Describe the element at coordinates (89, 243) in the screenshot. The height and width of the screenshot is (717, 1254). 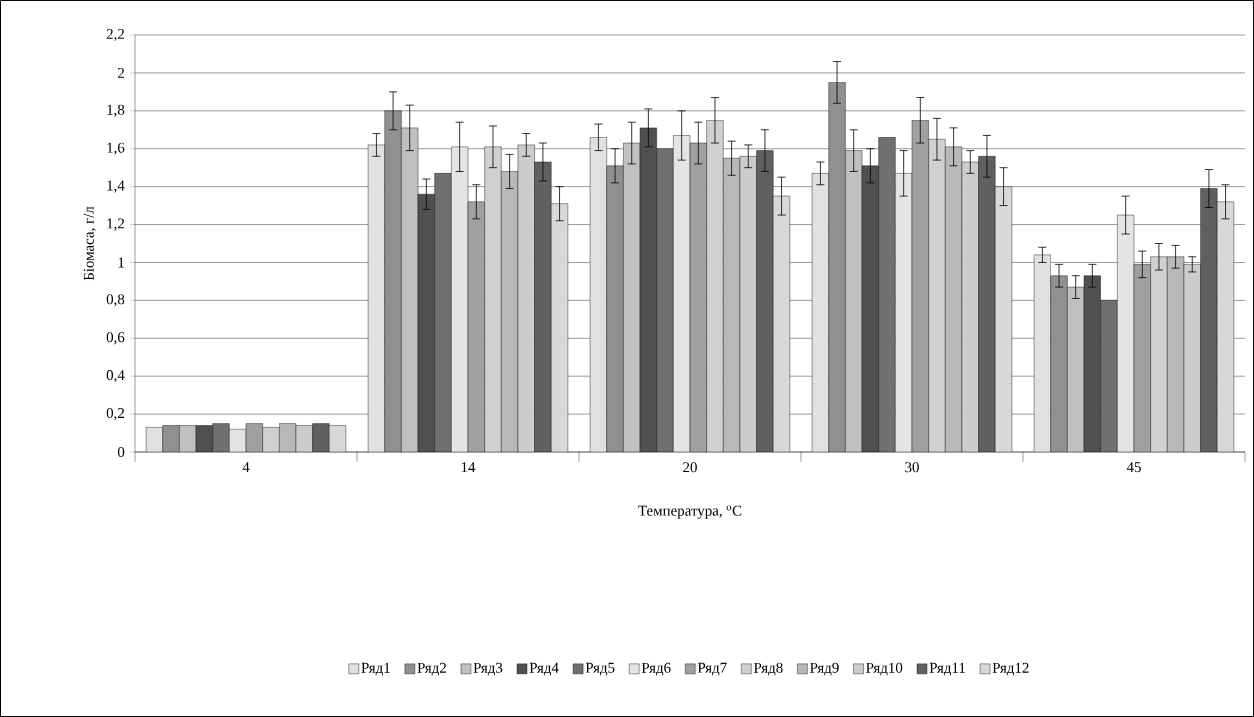
I see `y-axis-title: Біомаса, г/л` at that location.